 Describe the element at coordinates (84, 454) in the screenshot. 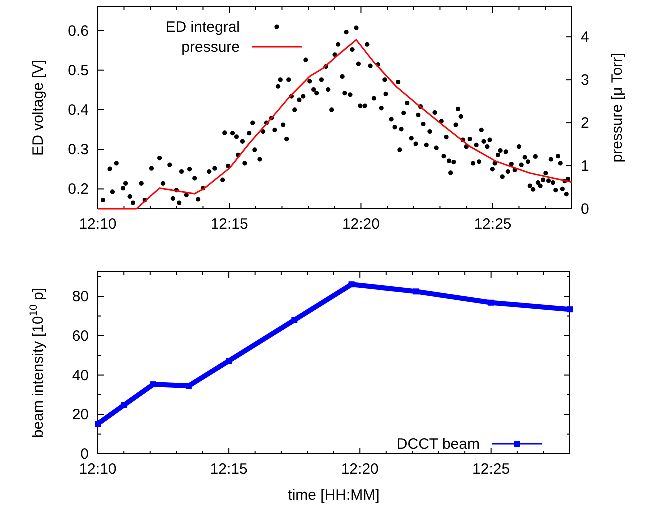

I see `y-tick-label: 0` at that location.